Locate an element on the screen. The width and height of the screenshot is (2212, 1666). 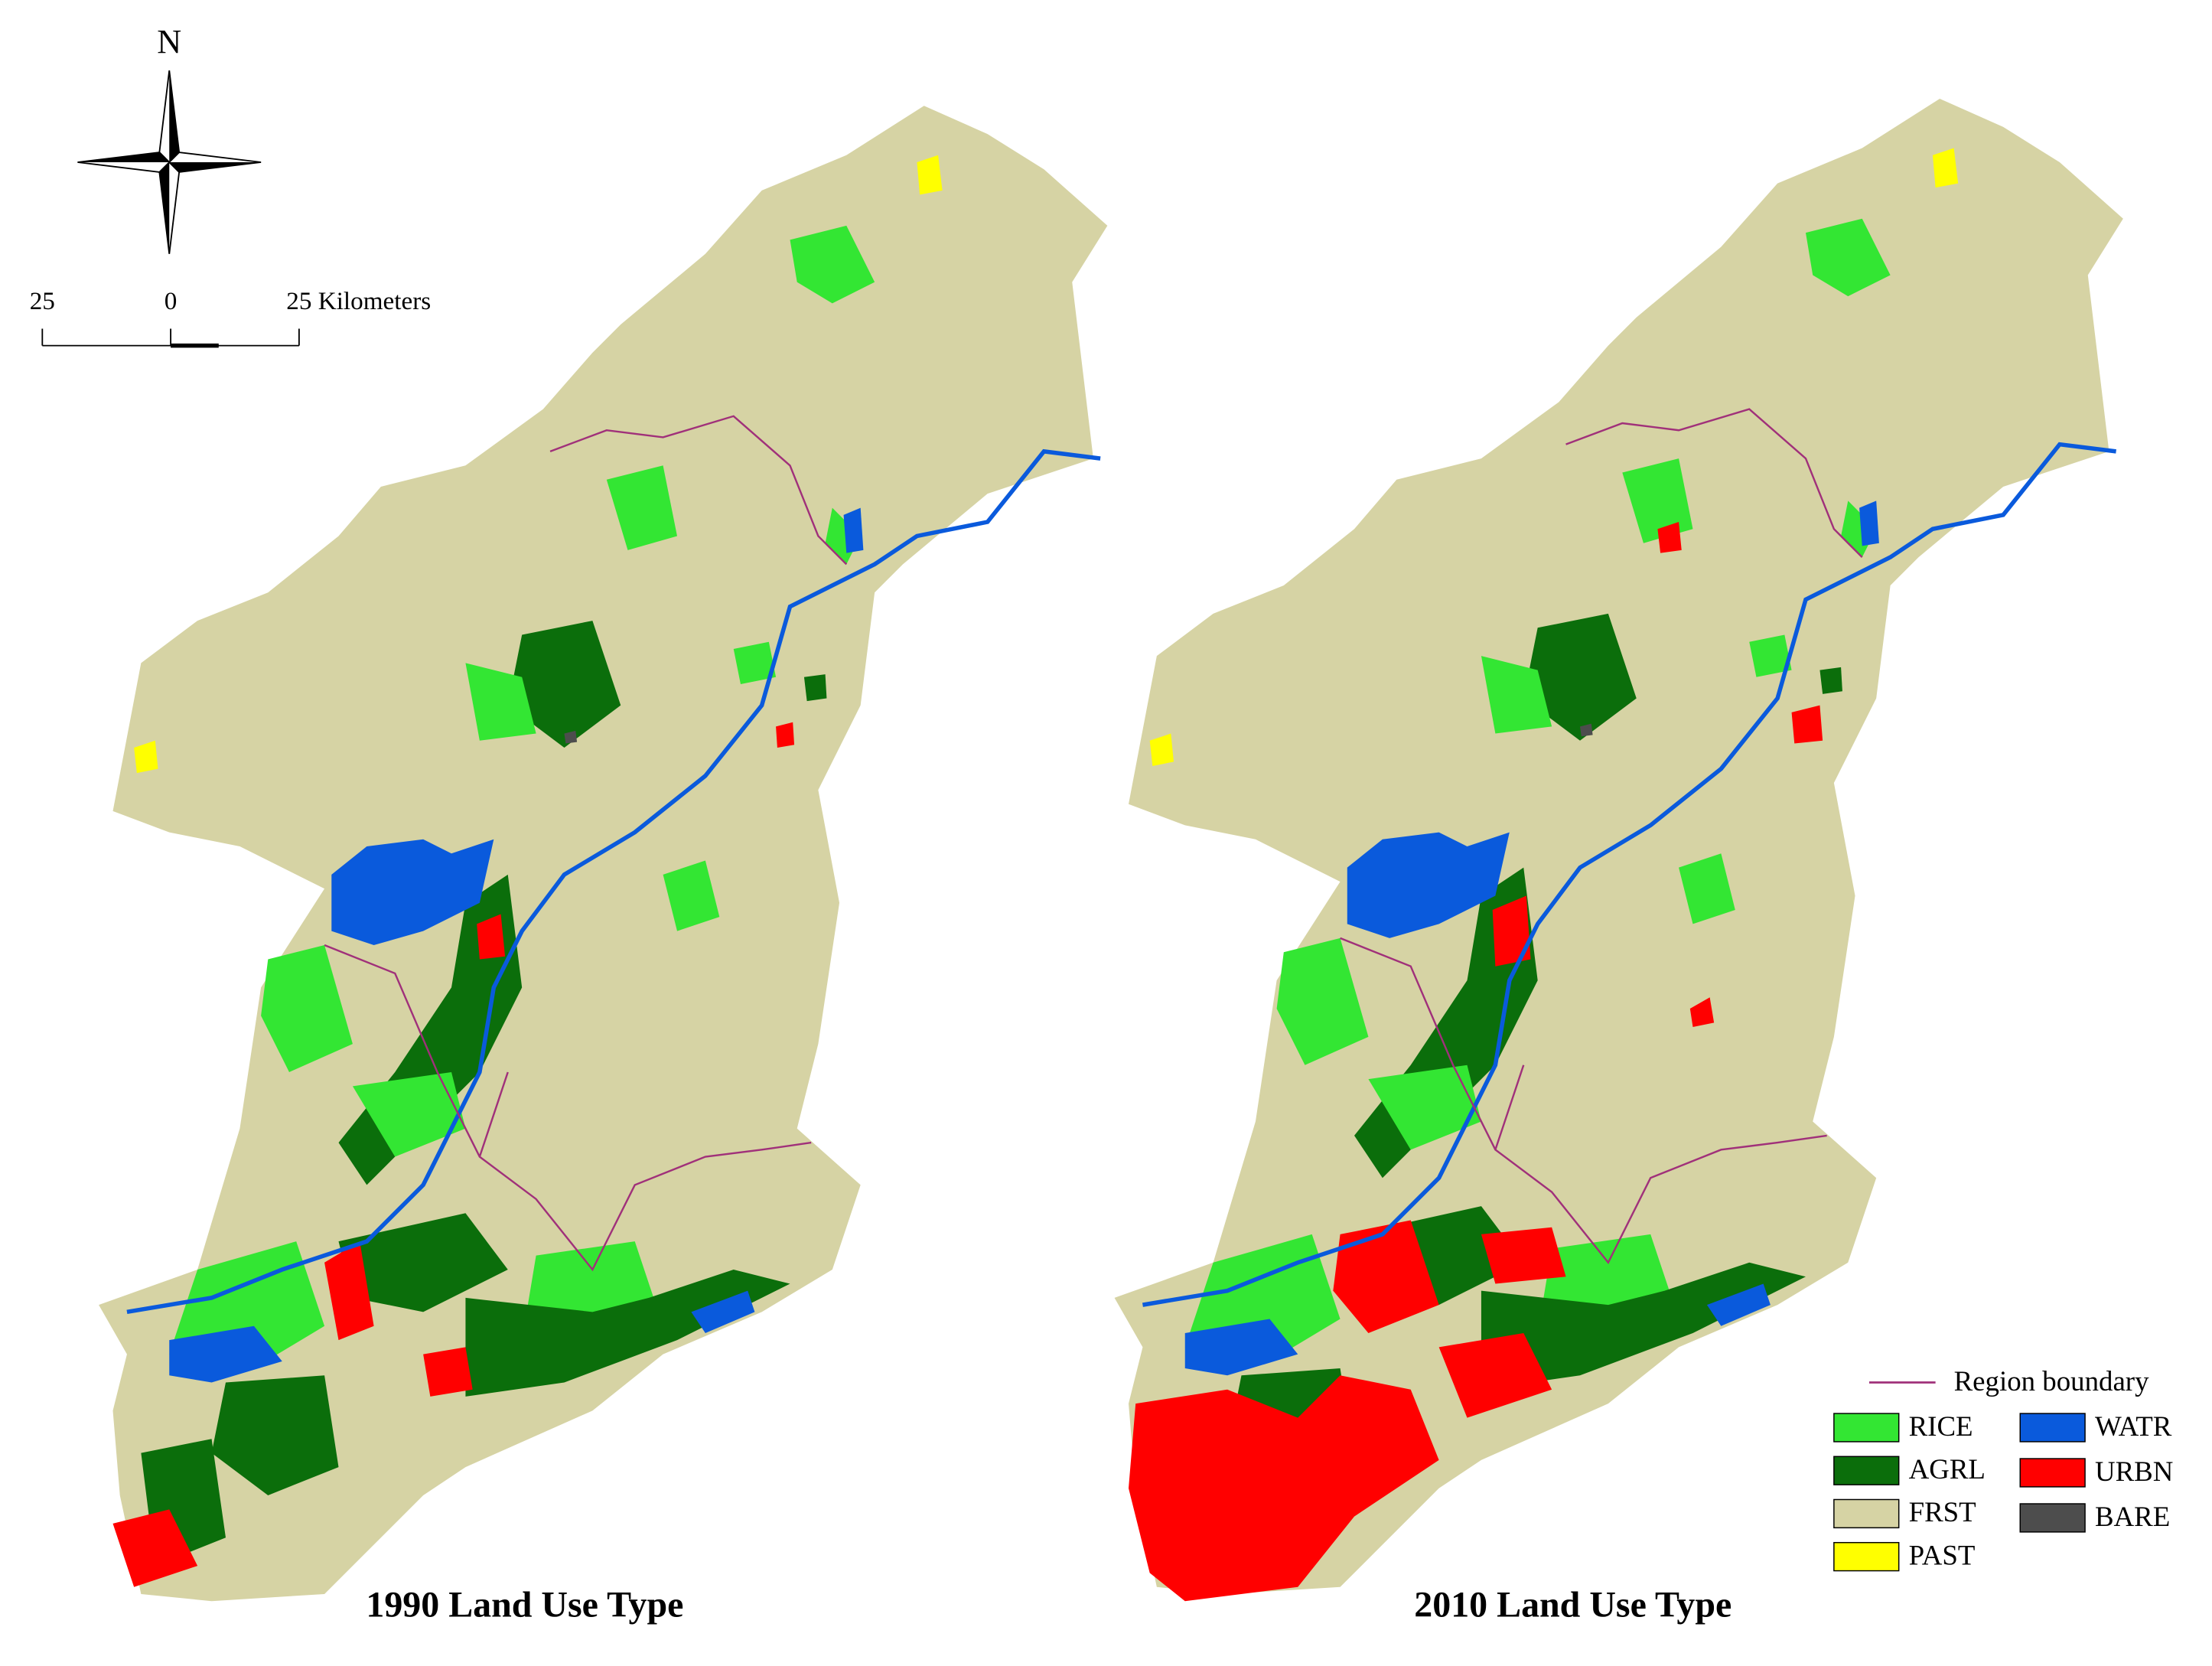
legend-label: AGRL is located at coordinates (1947, 1469).